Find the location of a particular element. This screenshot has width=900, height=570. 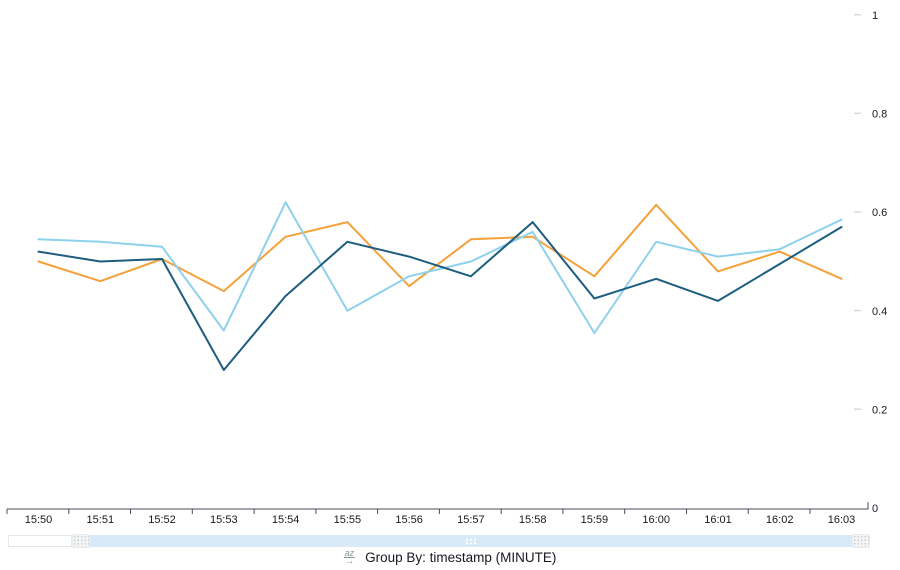

x-tick-label: 15:57 is located at coordinates (471, 520).